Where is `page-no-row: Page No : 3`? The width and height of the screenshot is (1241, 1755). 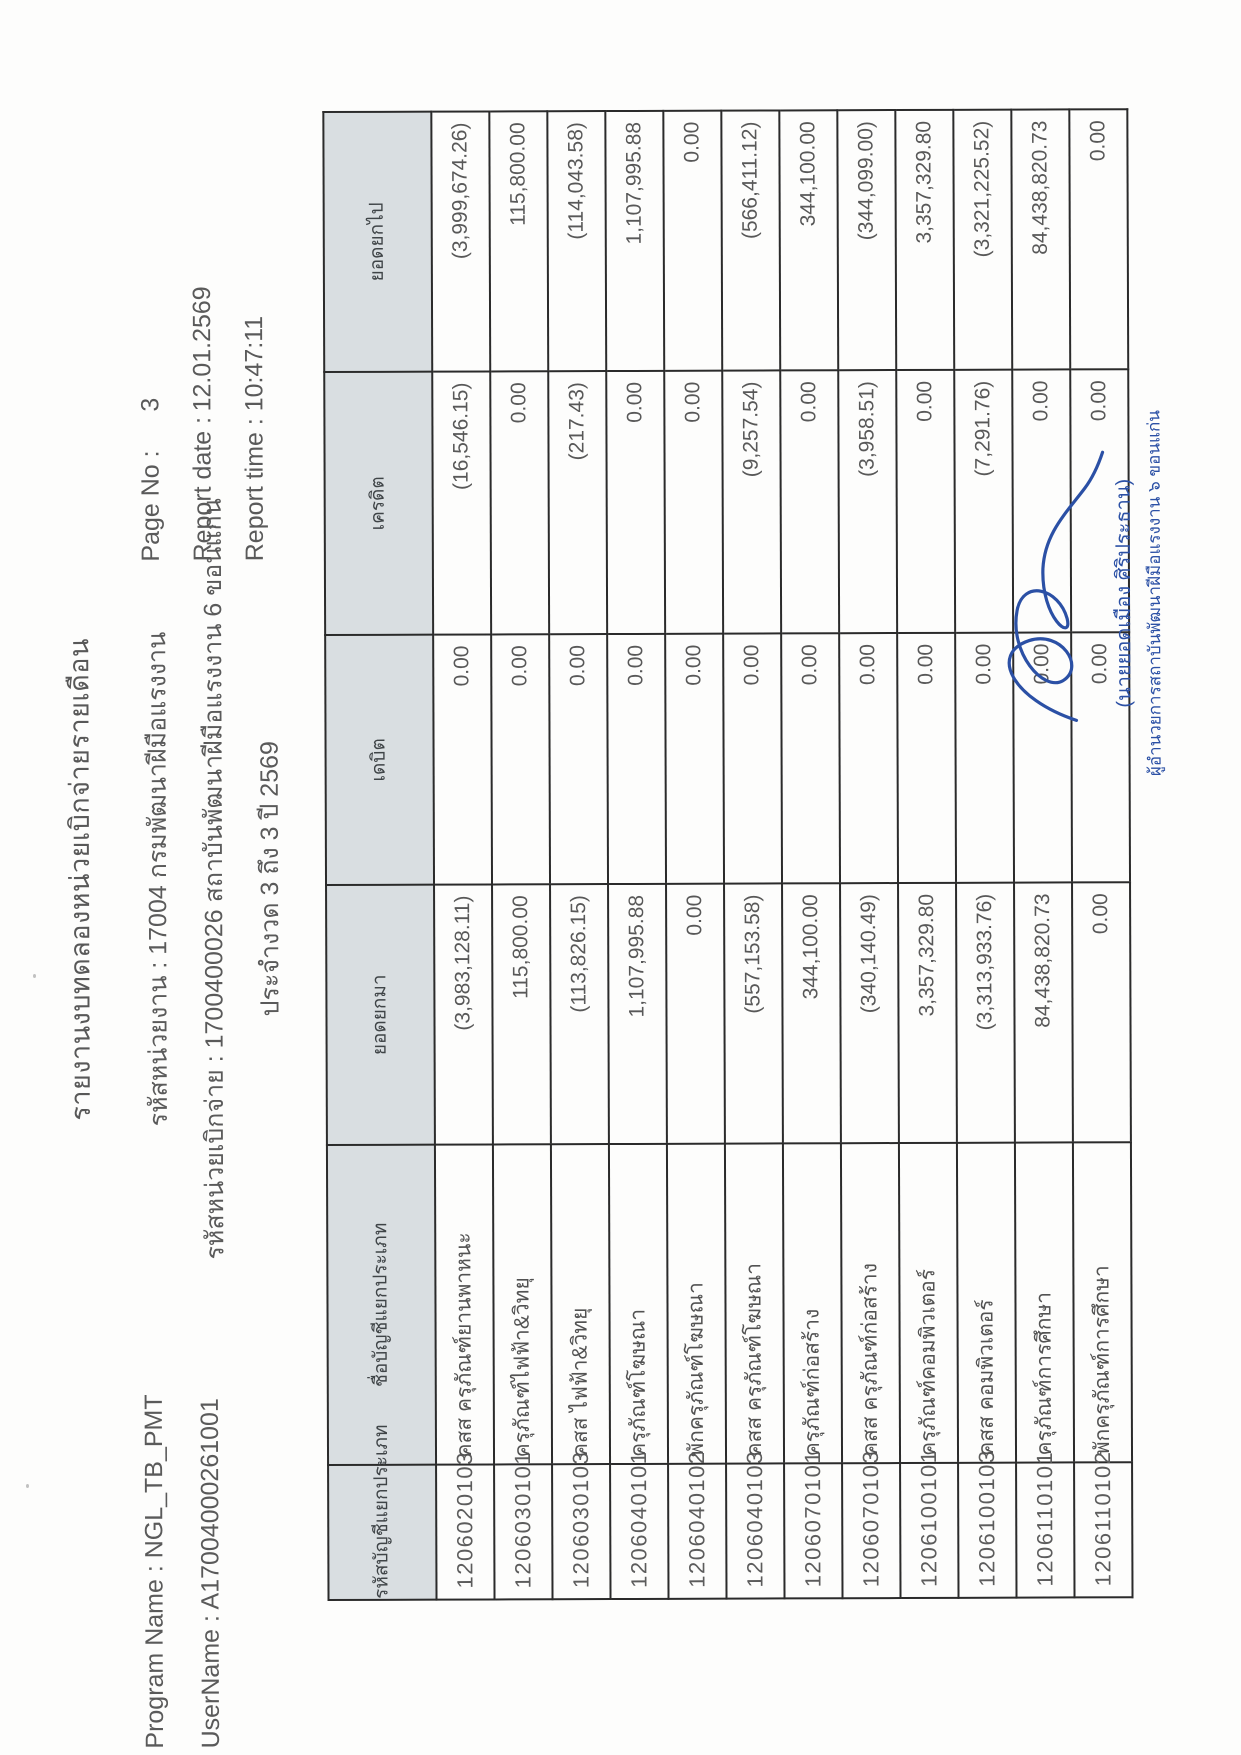
page-no-row: Page No : 3 is located at coordinates (151, 424).